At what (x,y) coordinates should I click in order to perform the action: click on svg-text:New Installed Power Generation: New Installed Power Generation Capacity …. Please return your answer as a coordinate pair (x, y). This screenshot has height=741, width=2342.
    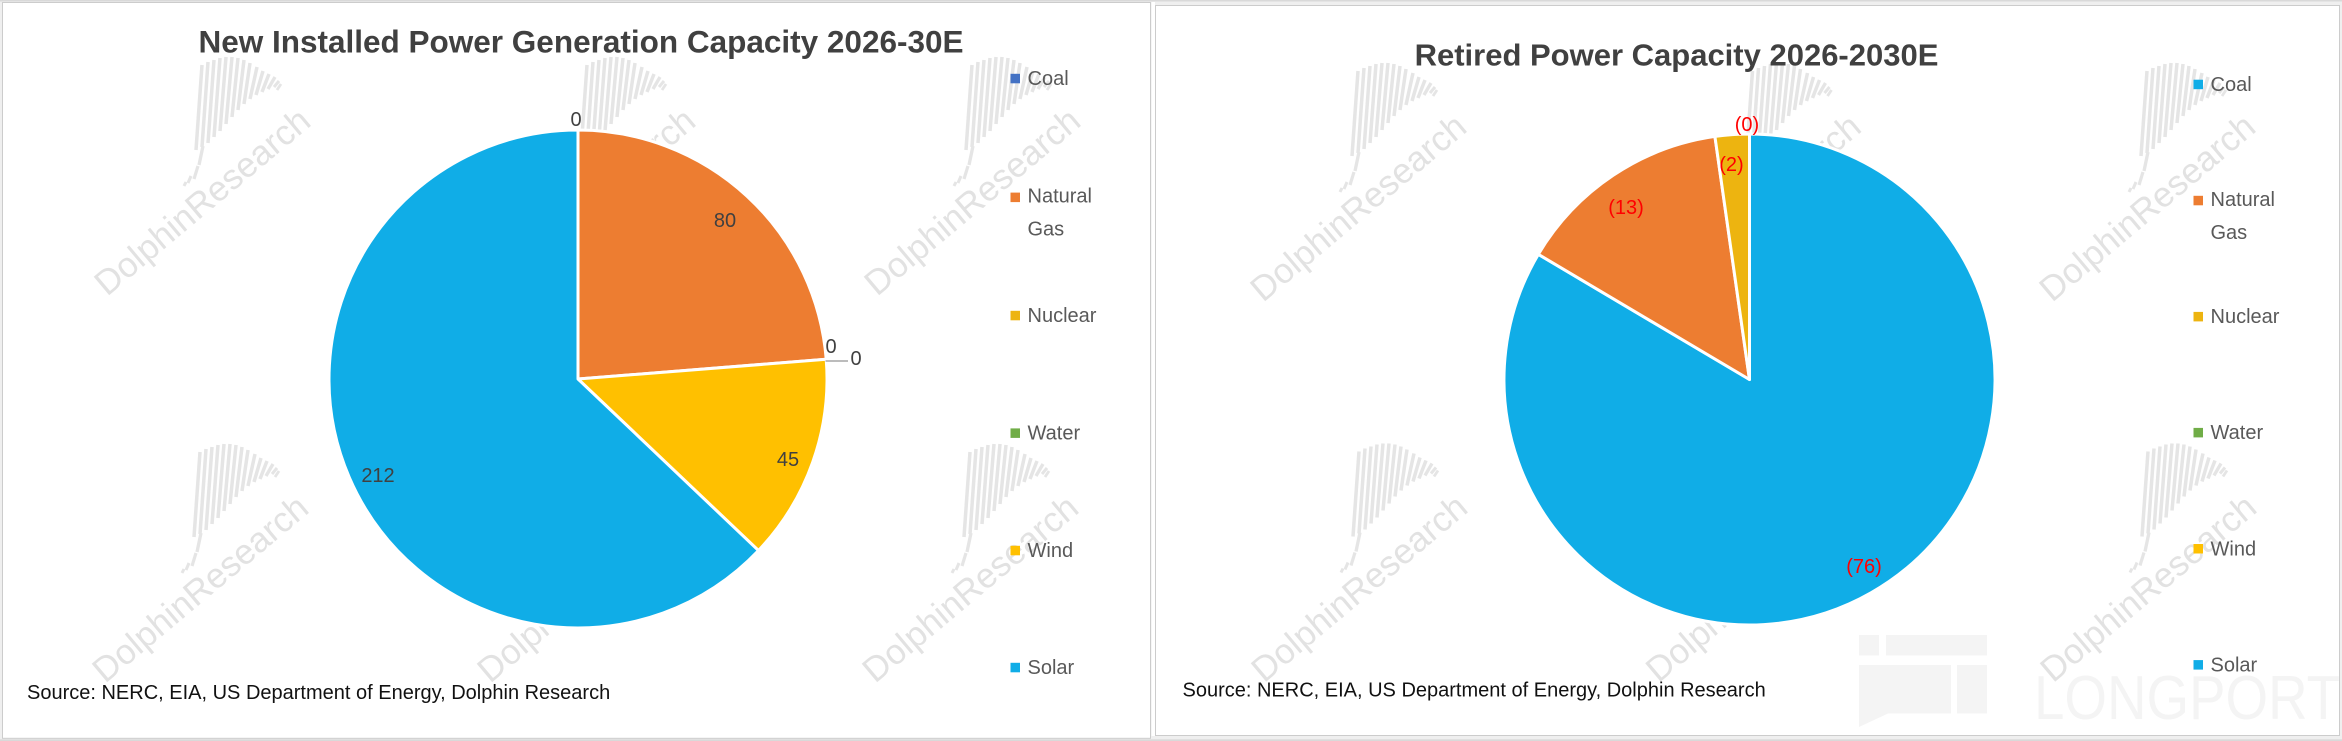
    Looking at the image, I should click on (580, 42).